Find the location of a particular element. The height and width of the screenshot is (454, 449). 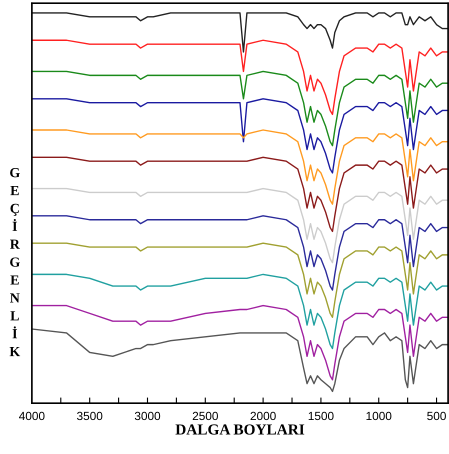

x-tick-label: 4000 is located at coordinates (32, 416).